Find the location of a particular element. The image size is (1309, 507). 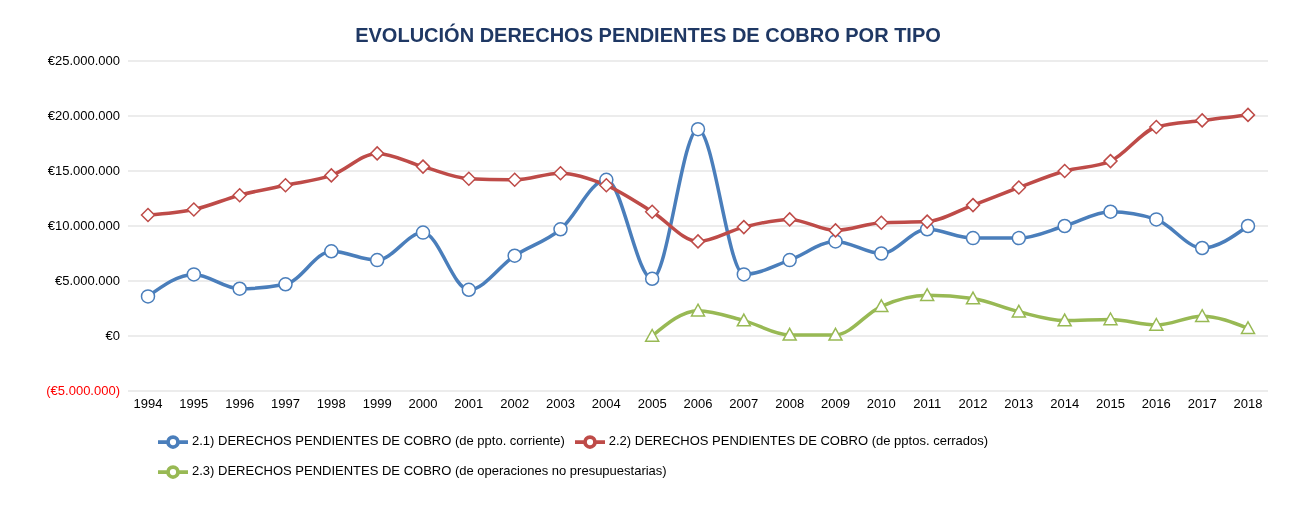

x-tick-label: 2002 is located at coordinates (515, 404).